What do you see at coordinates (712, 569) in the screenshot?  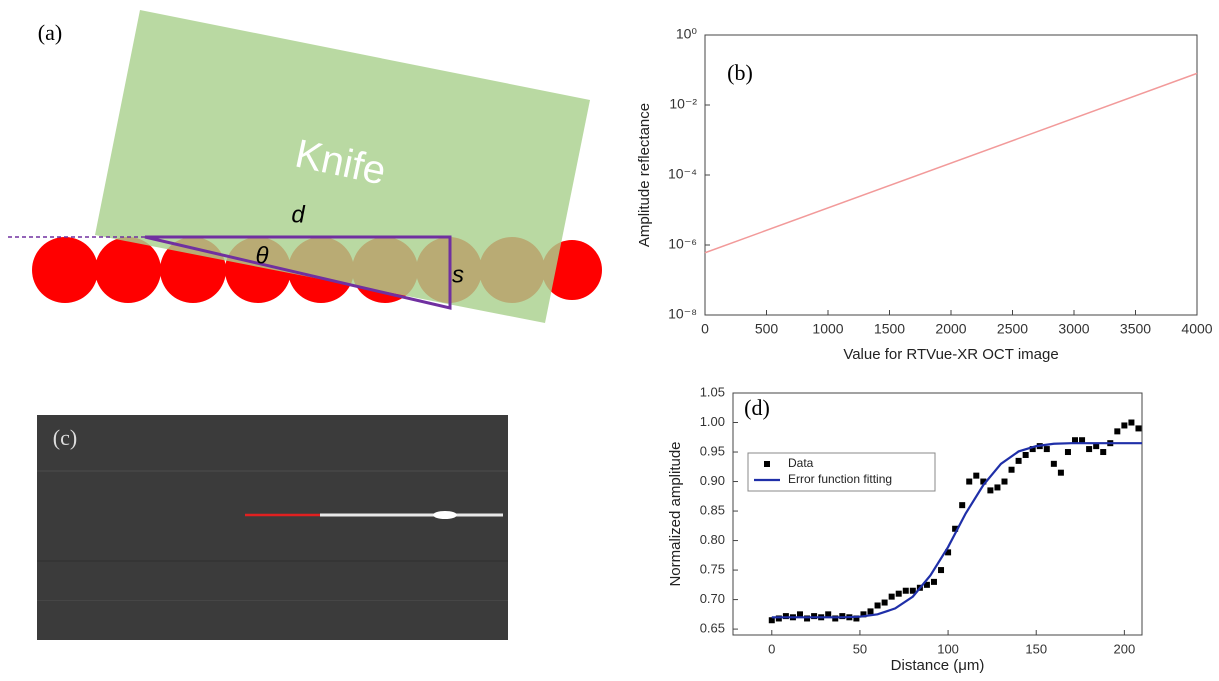 I see `y-tick-label: 0.75` at bounding box center [712, 569].